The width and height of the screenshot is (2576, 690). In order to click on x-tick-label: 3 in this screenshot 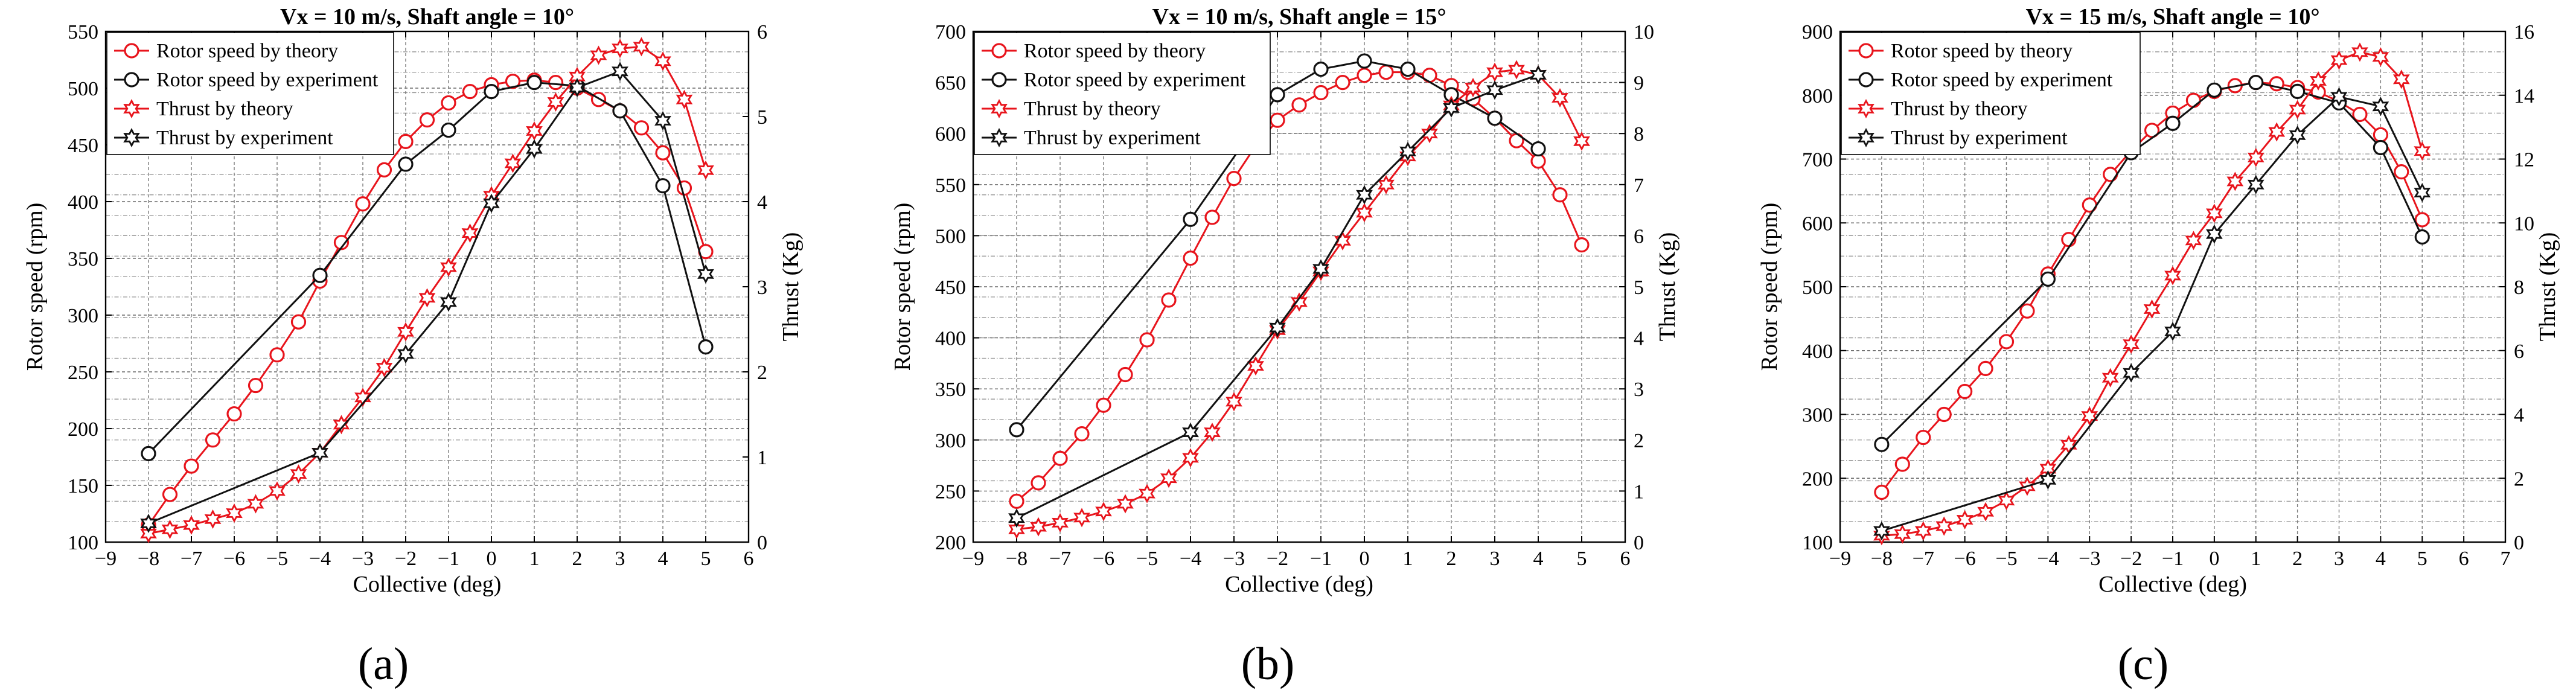, I will do `click(1495, 559)`.